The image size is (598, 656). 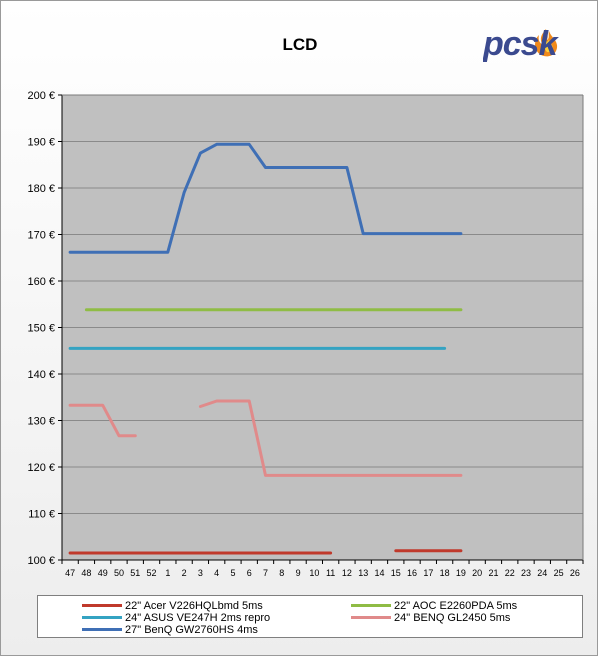 I want to click on legend-item: 27" BenQ GW2760HS 4ms, so click(x=170, y=629).